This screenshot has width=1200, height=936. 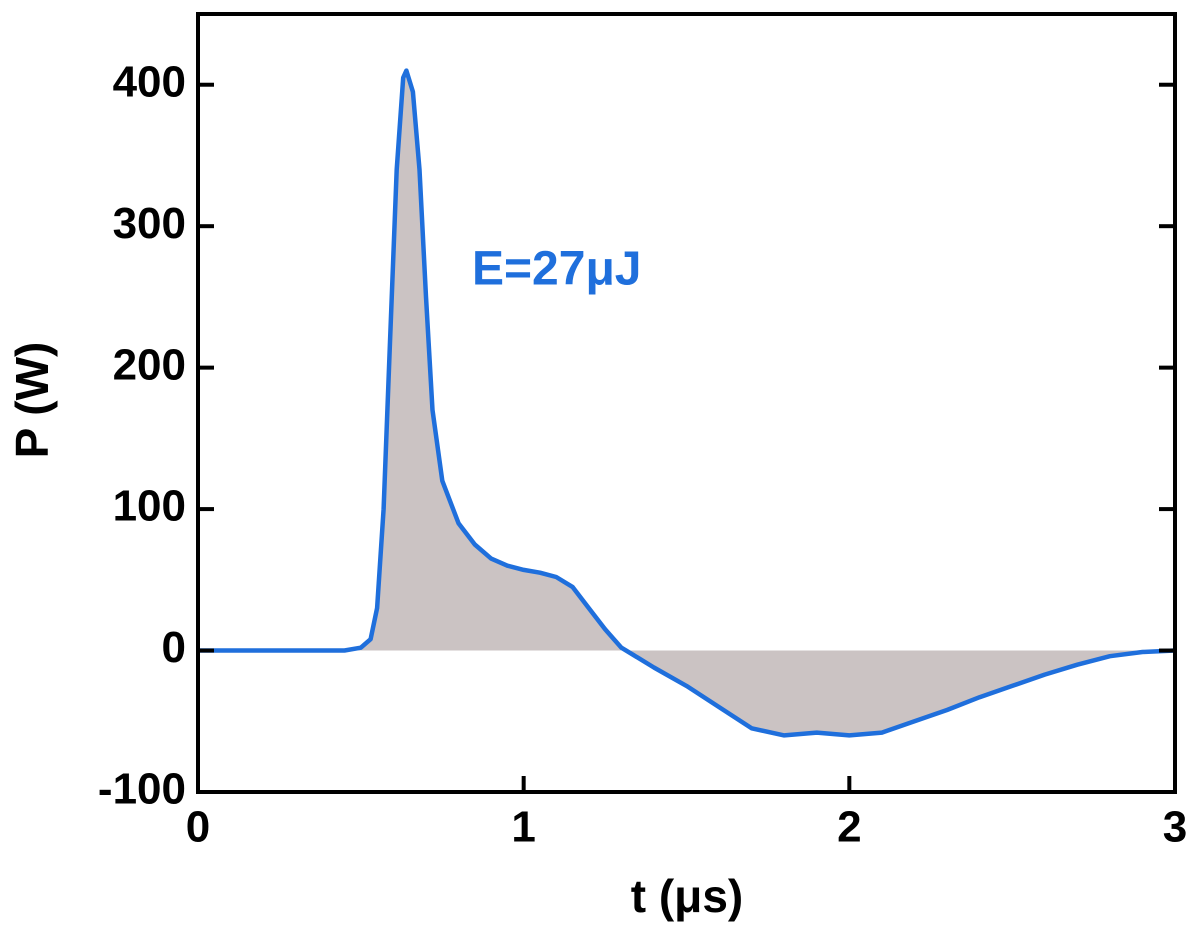 I want to click on x-axis-label: t (μs), so click(x=687, y=896).